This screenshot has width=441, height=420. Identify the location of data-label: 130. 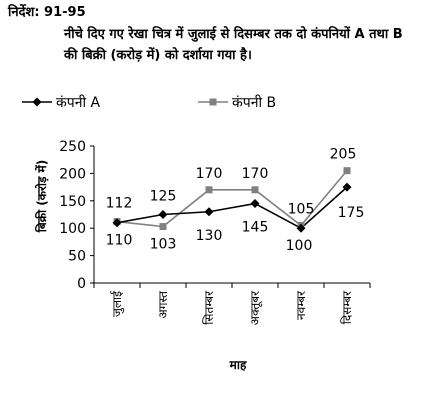
(209, 236).